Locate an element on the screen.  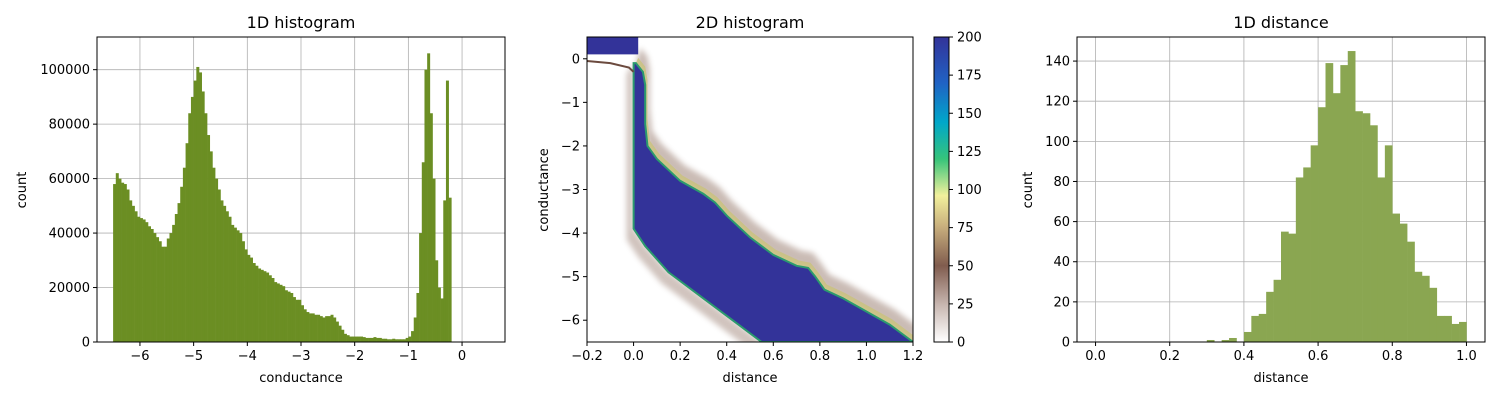
chart-1-title: 1D histogram is located at coordinates (301, 22).